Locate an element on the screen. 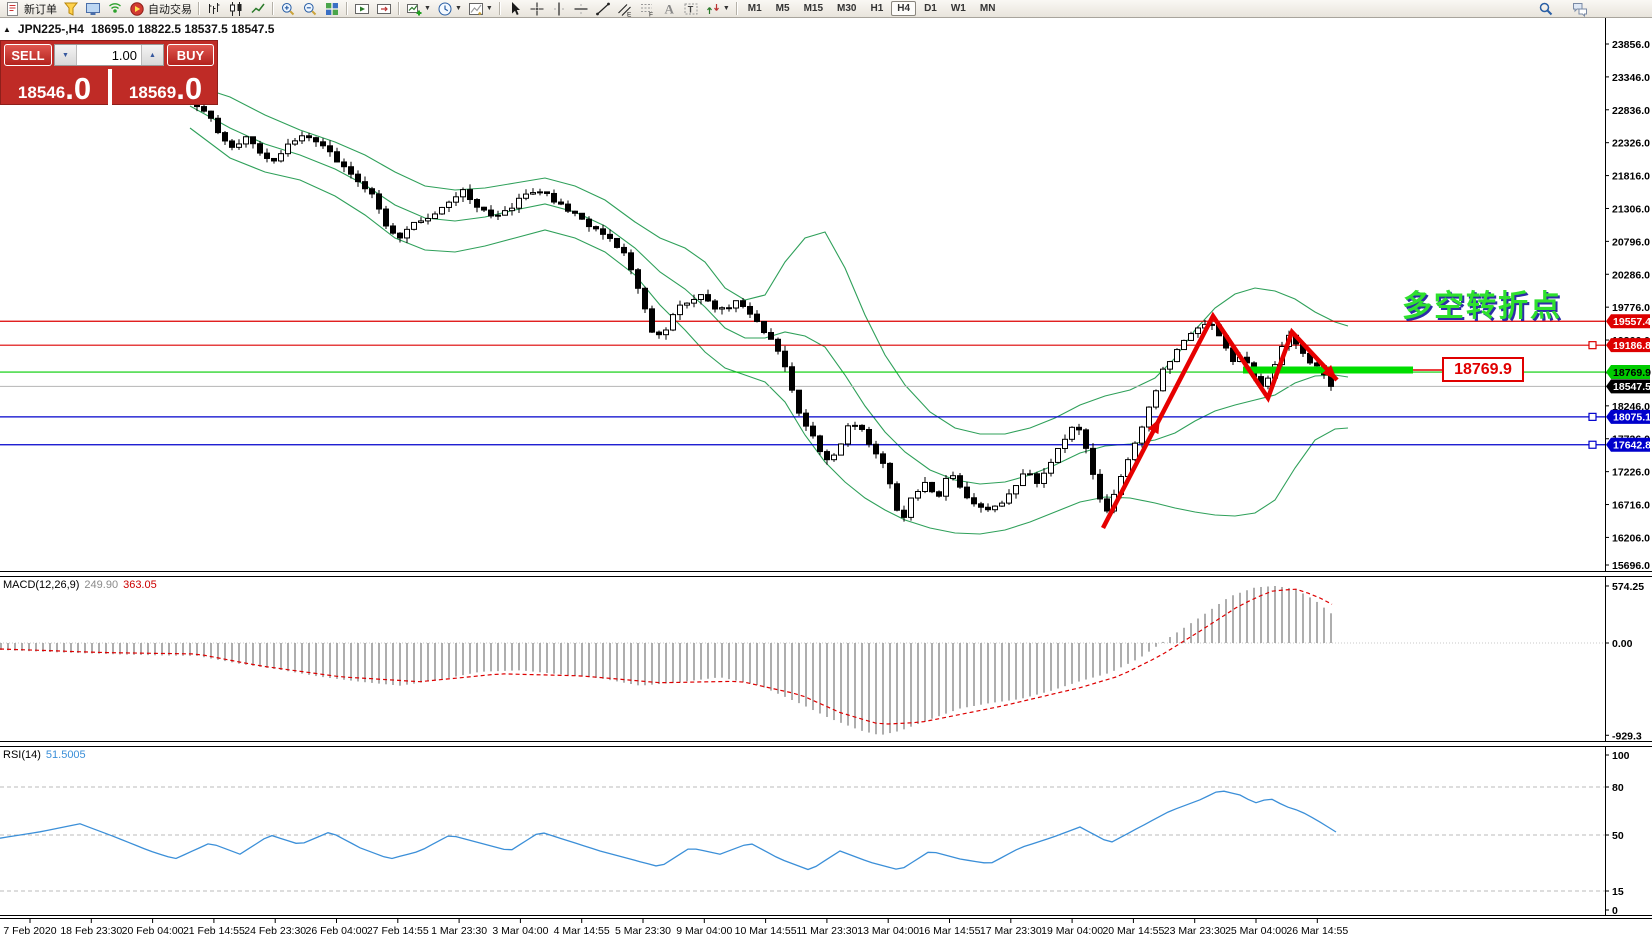 Image resolution: width=1652 pixels, height=940 pixels. auto-scroll-button is located at coordinates (362, 9).